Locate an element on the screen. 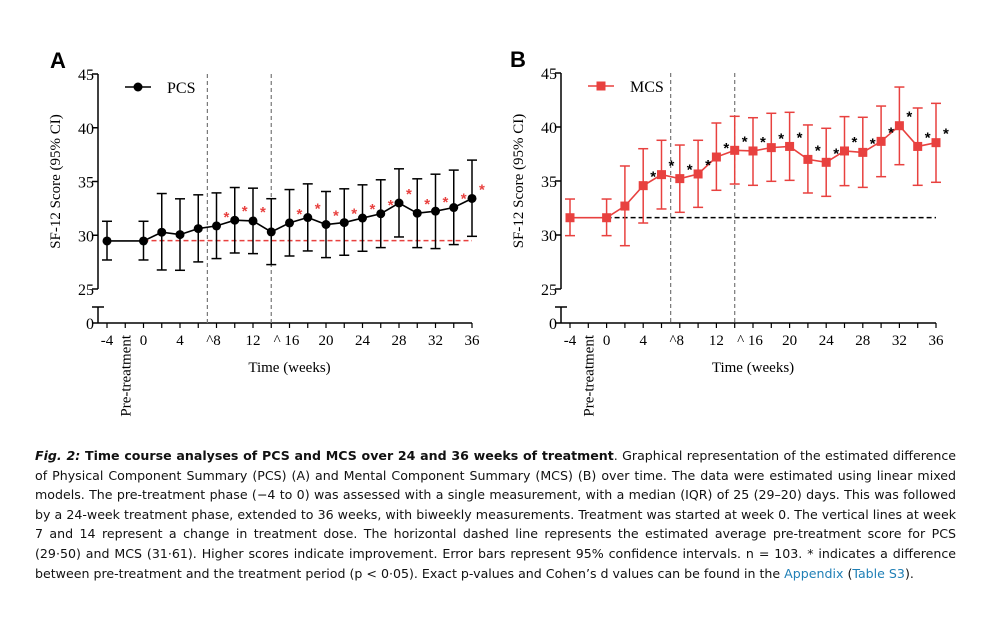  x-axis-title: Time (weeks) is located at coordinates (753, 368).